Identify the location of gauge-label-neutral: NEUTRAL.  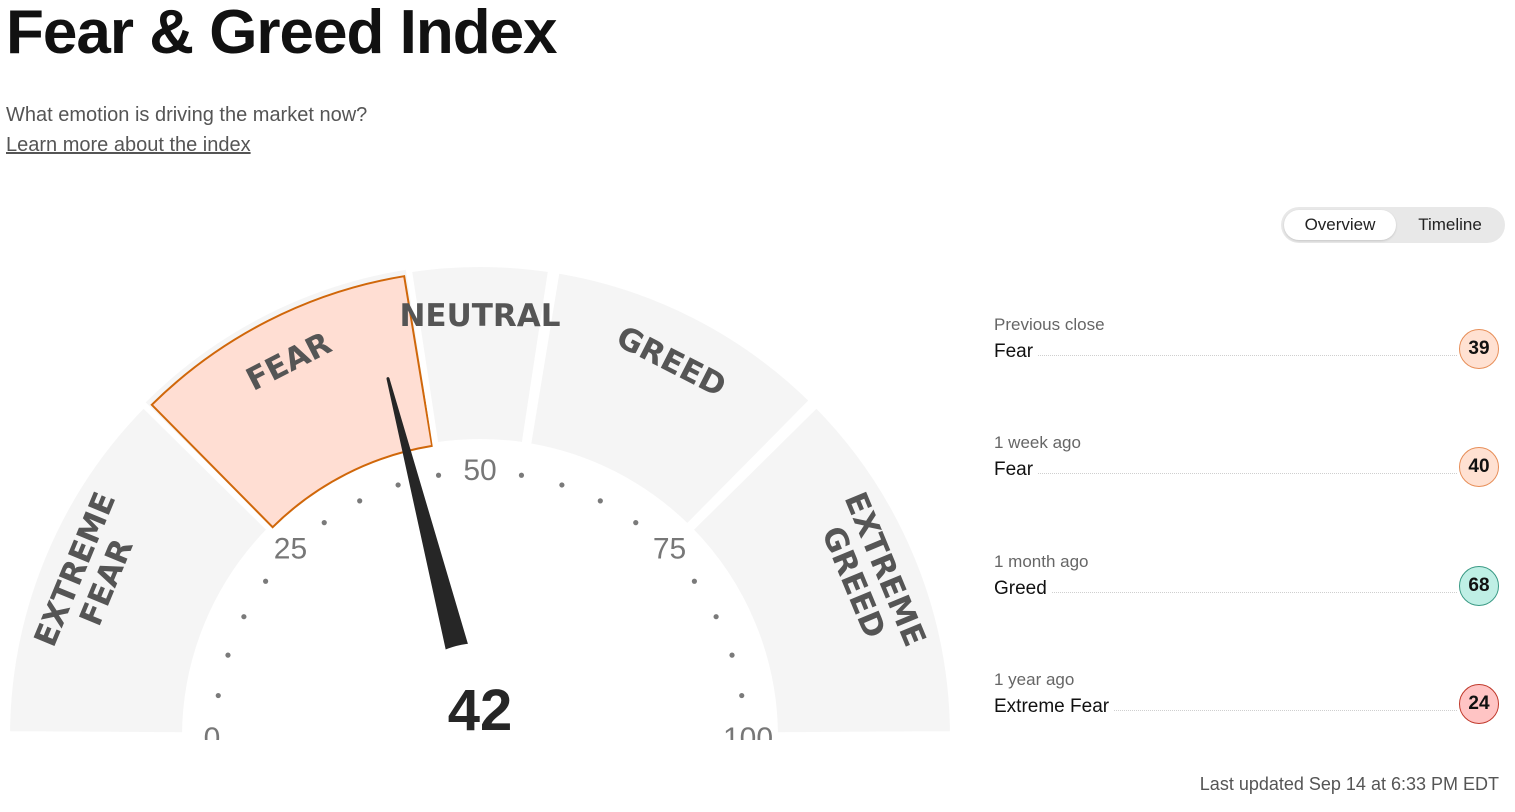
(479, 316).